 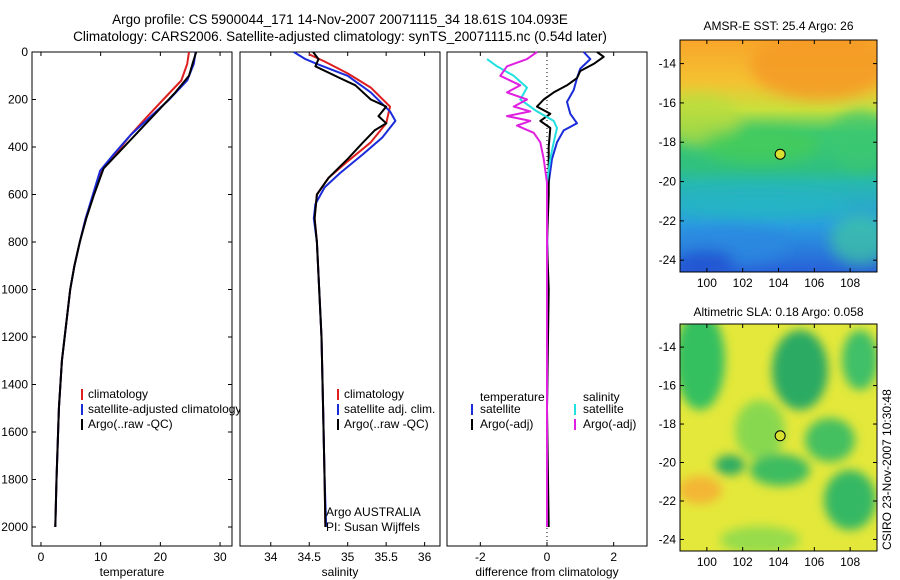 I want to click on side-stamp: CSIRO 23-Nov-2007 10:30:48, so click(x=887, y=469).